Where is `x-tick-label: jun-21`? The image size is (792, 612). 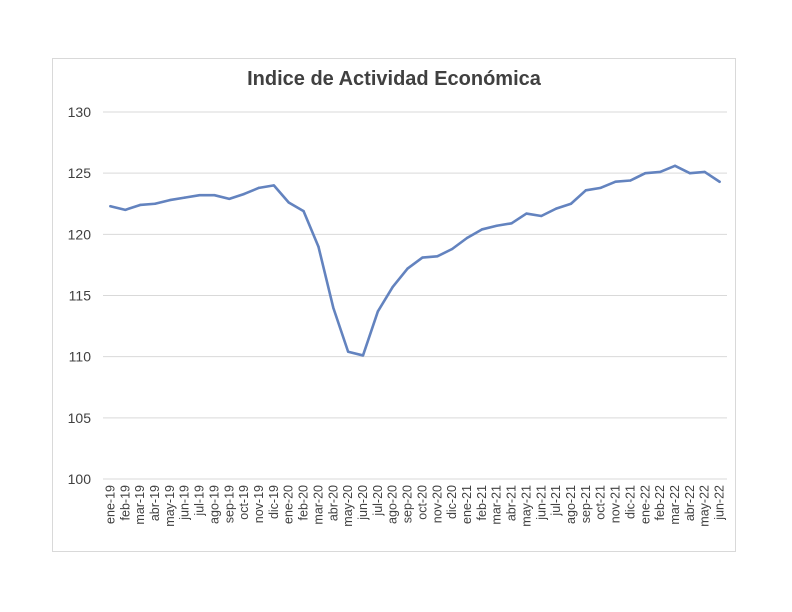
x-tick-label: jun-21 is located at coordinates (541, 503).